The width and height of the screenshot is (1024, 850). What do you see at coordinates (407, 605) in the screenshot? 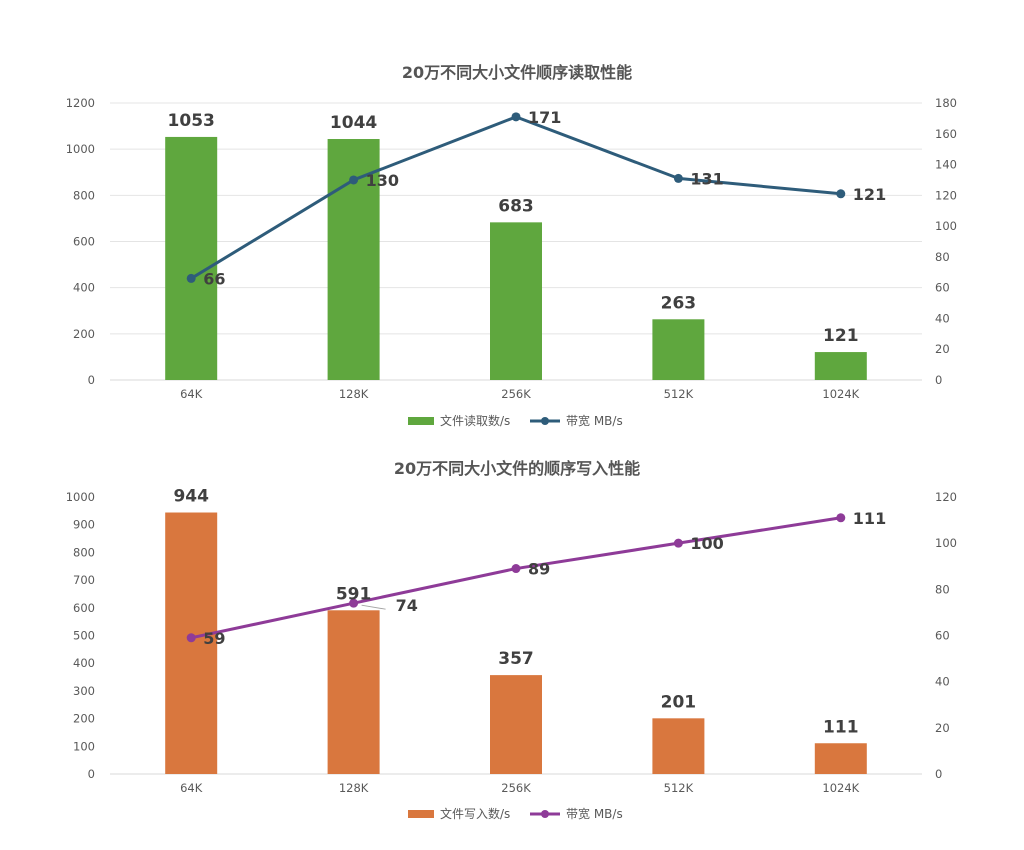
I see `line-data-label: 74` at bounding box center [407, 605].